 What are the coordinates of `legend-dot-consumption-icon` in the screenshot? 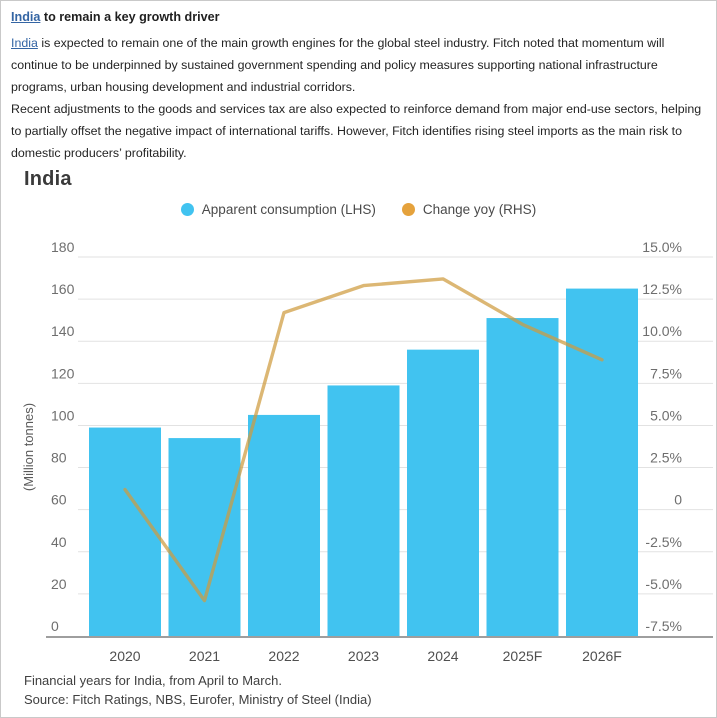 It's located at (187, 209).